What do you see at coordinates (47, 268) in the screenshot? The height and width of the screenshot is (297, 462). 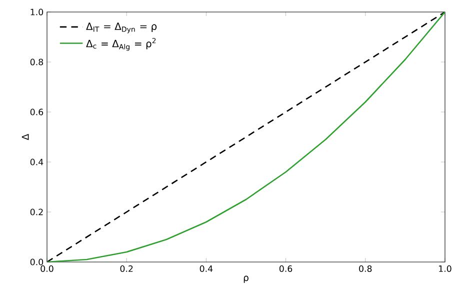 I see `x-tick-label: 0.0` at bounding box center [47, 268].